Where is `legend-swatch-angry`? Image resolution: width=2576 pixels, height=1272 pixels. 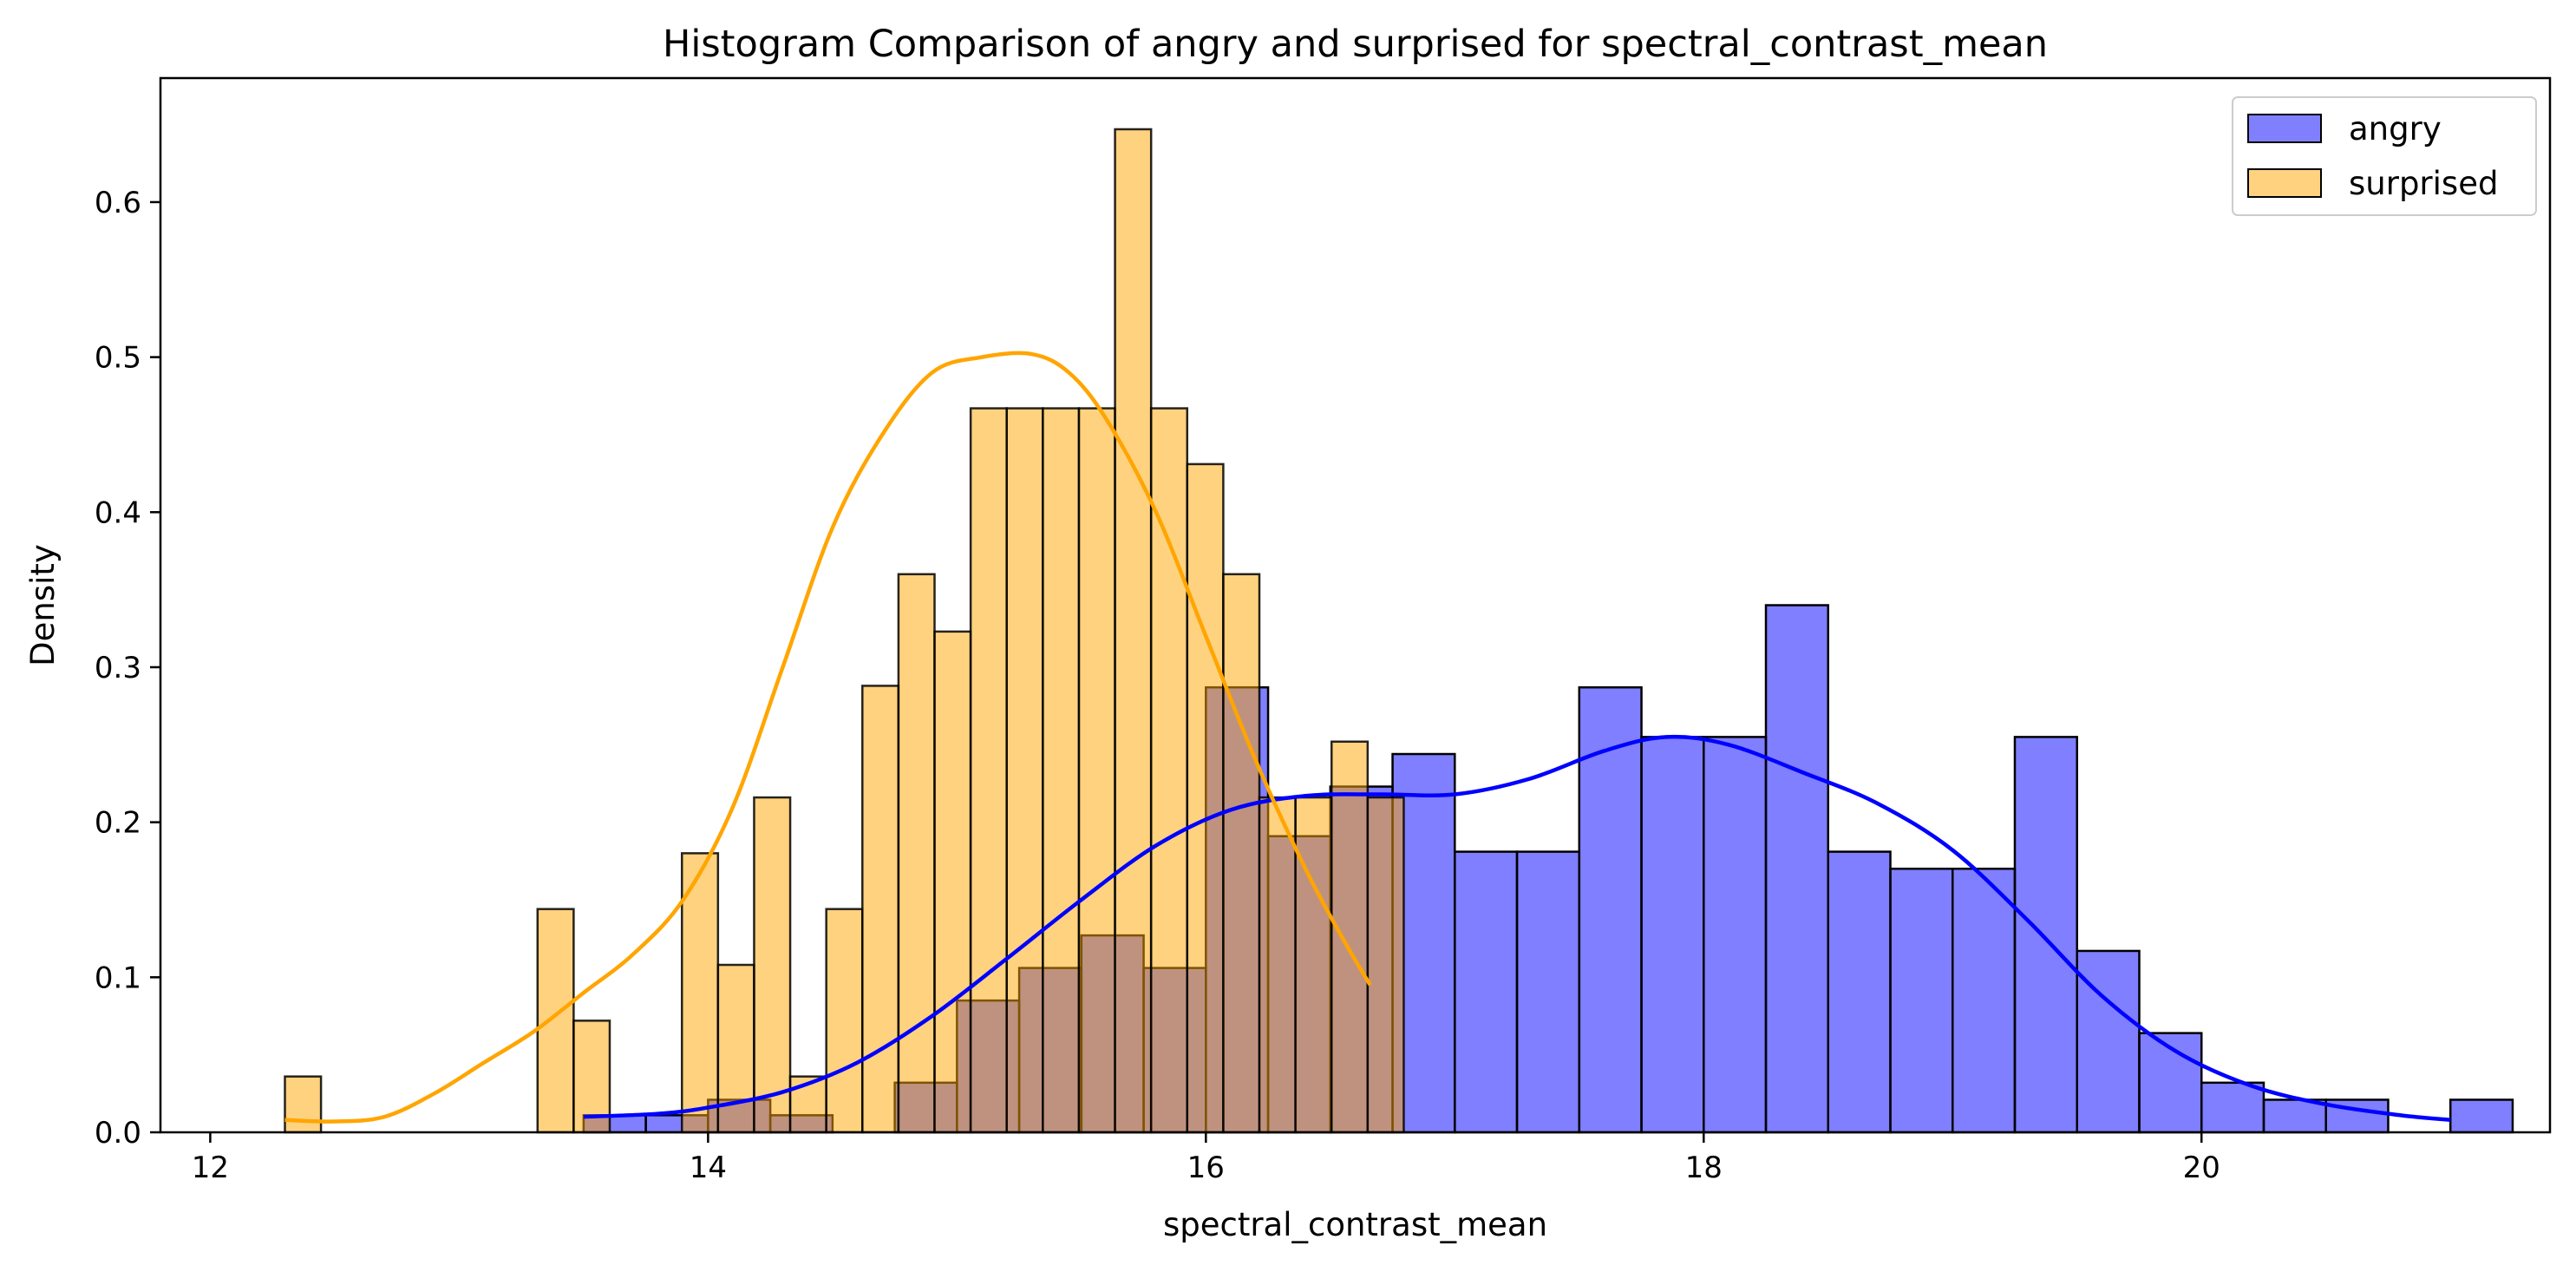
legend-swatch-angry is located at coordinates (2284, 128).